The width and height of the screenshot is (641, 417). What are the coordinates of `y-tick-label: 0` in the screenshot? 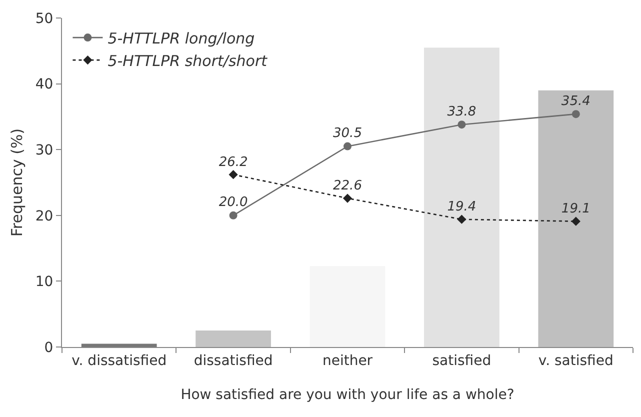 It's located at (49, 348).